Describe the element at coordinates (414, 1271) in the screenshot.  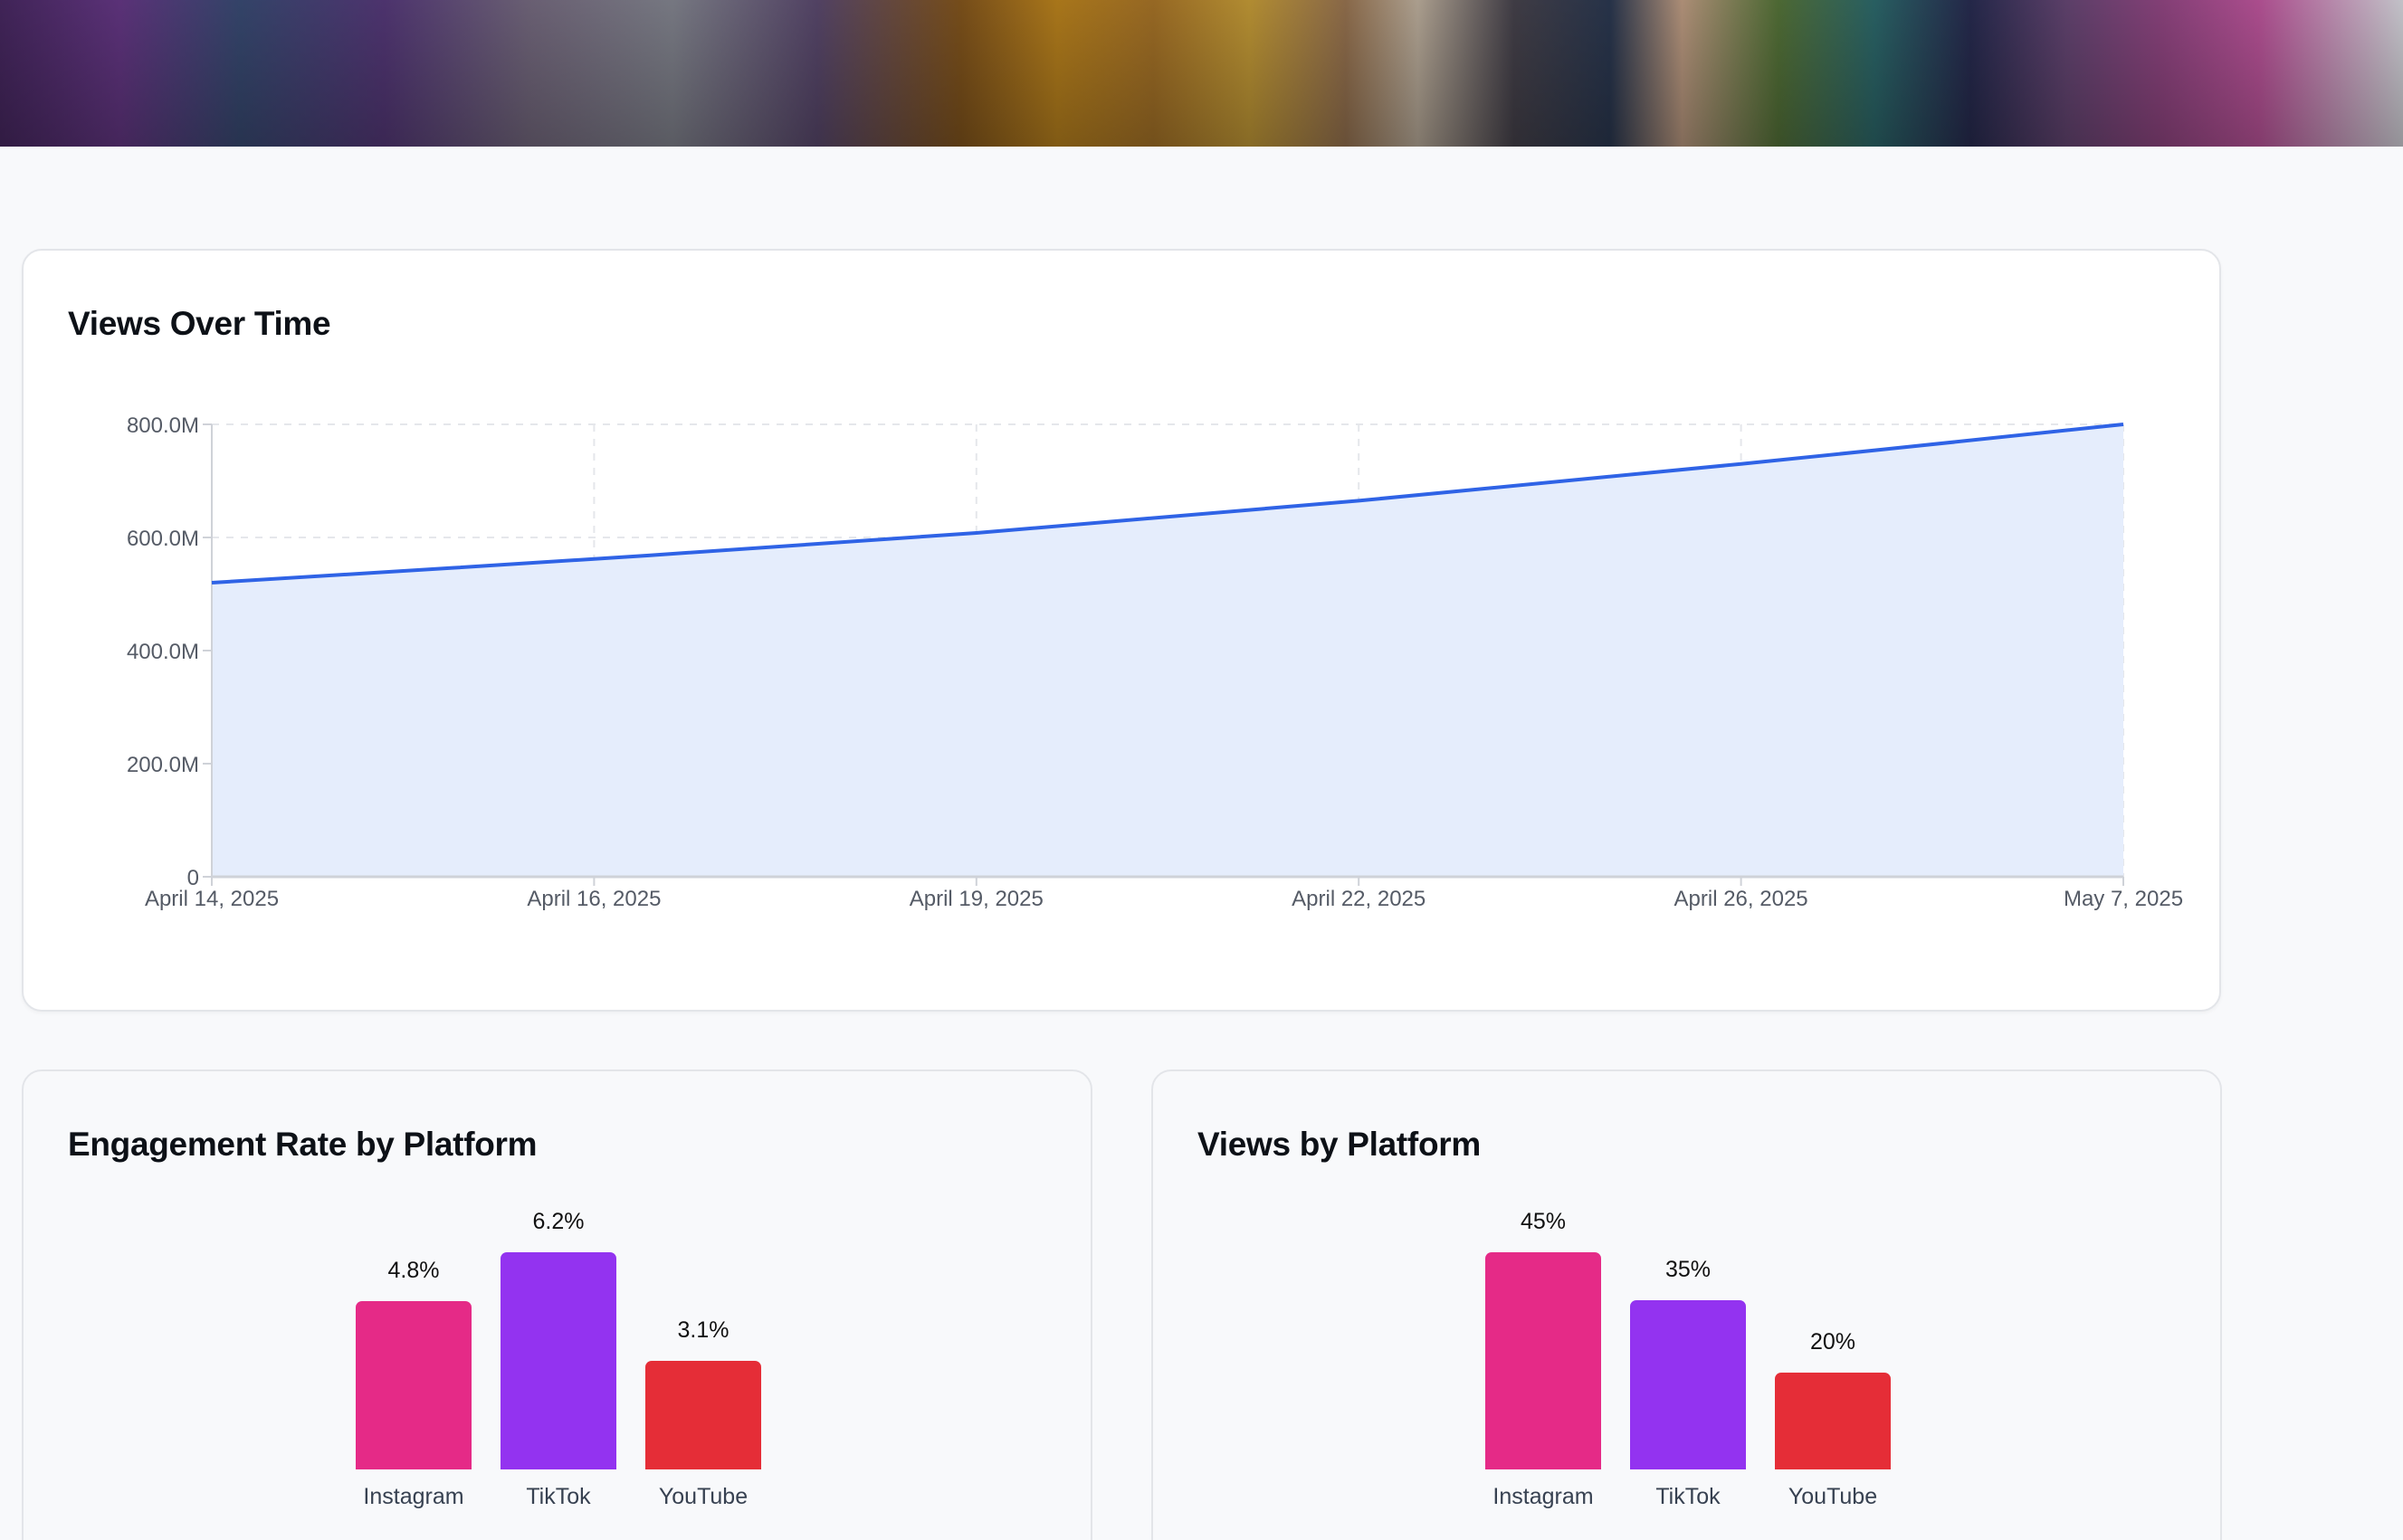
I see `bar-value-label: 4.8%` at that location.